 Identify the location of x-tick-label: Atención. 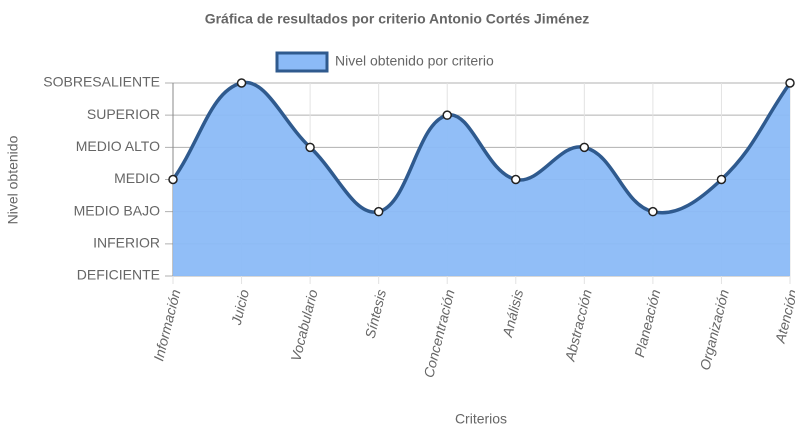
(783, 317).